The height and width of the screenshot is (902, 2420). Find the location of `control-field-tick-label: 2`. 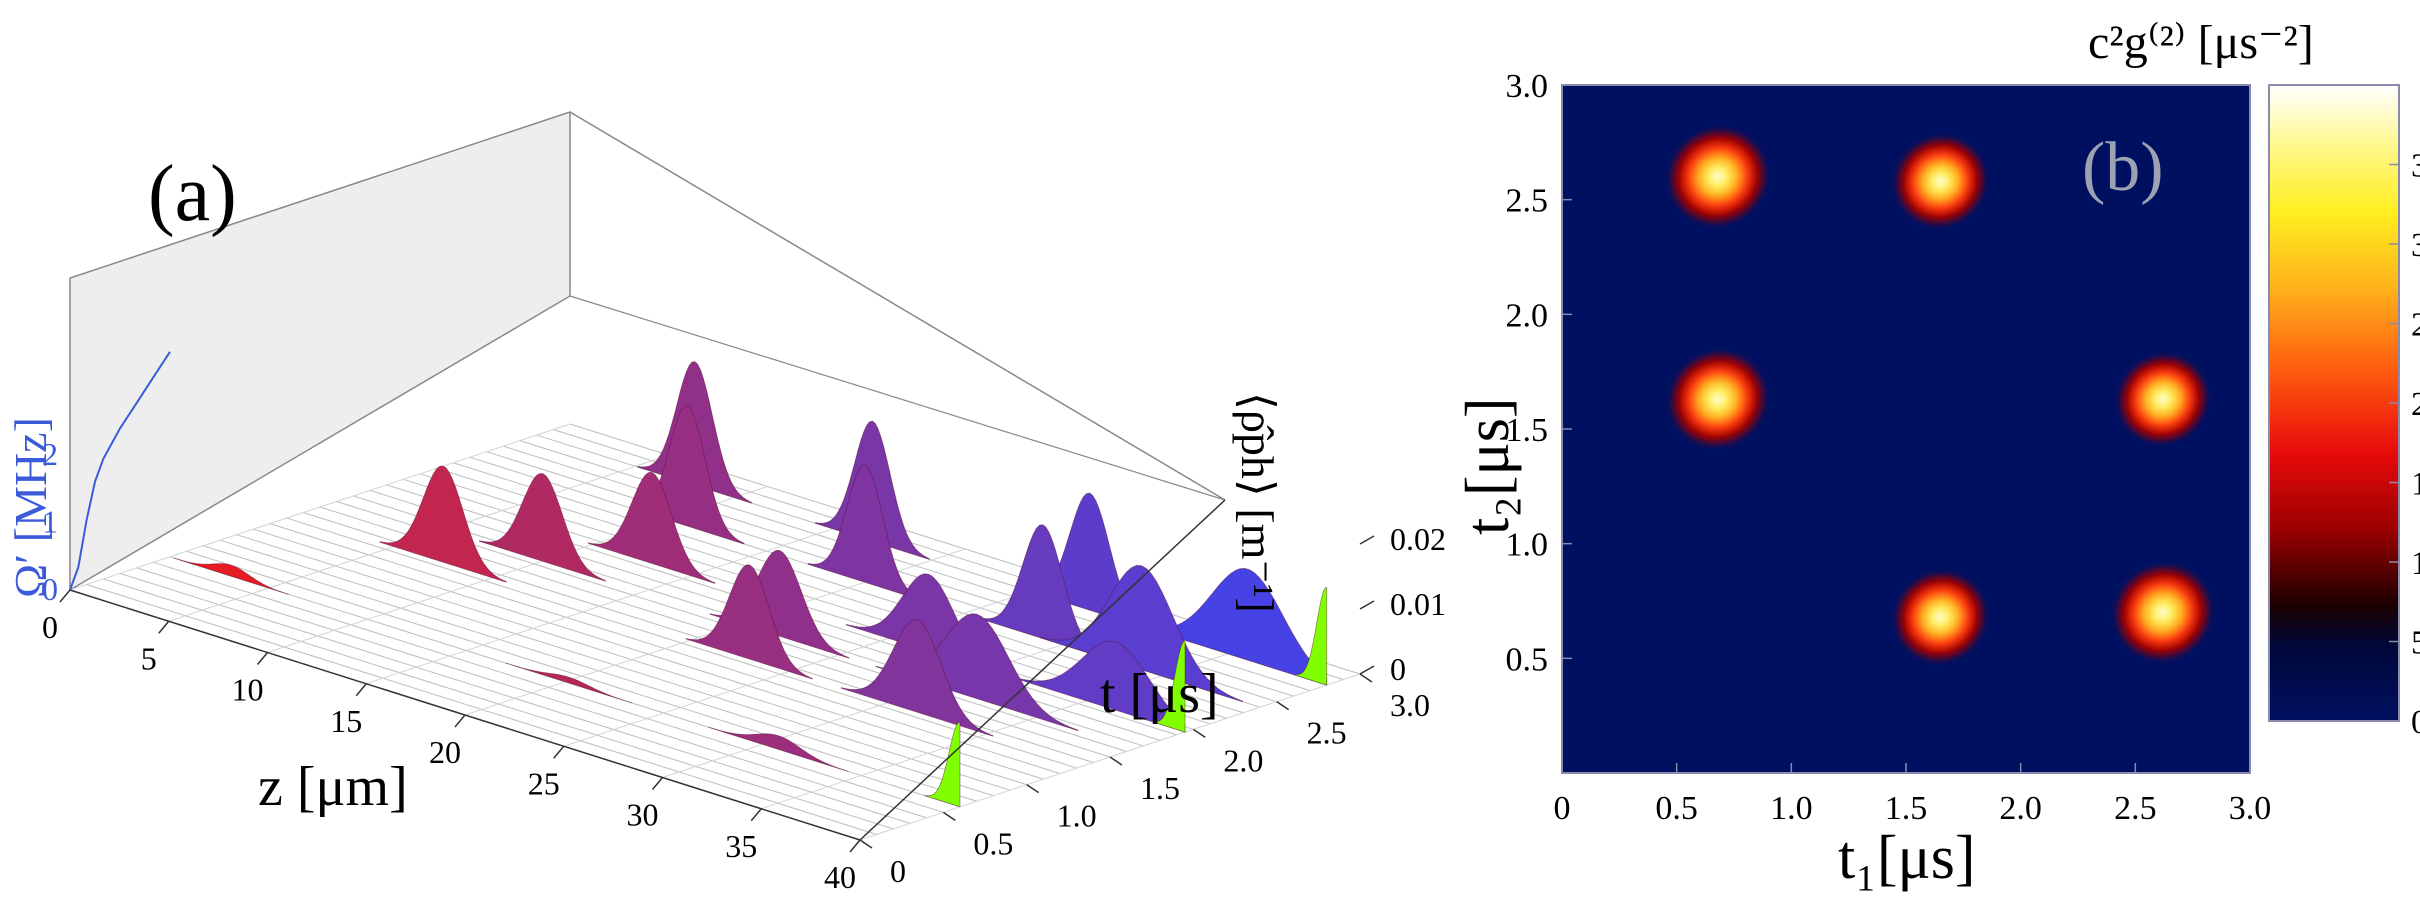

control-field-tick-label: 2 is located at coordinates (50, 454).